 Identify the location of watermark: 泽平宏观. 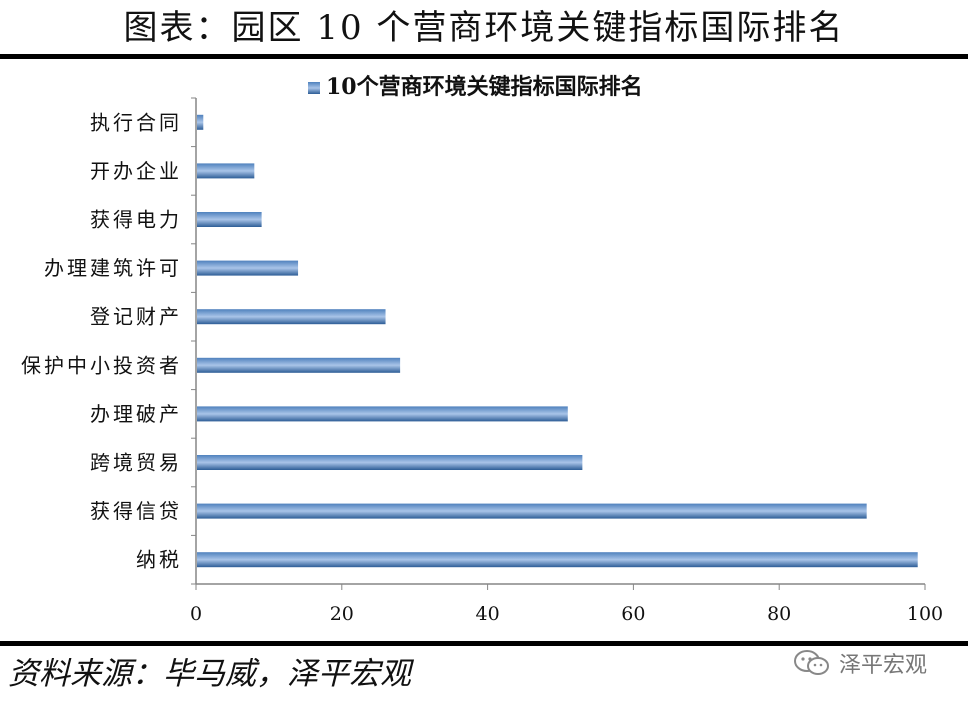
(860, 663).